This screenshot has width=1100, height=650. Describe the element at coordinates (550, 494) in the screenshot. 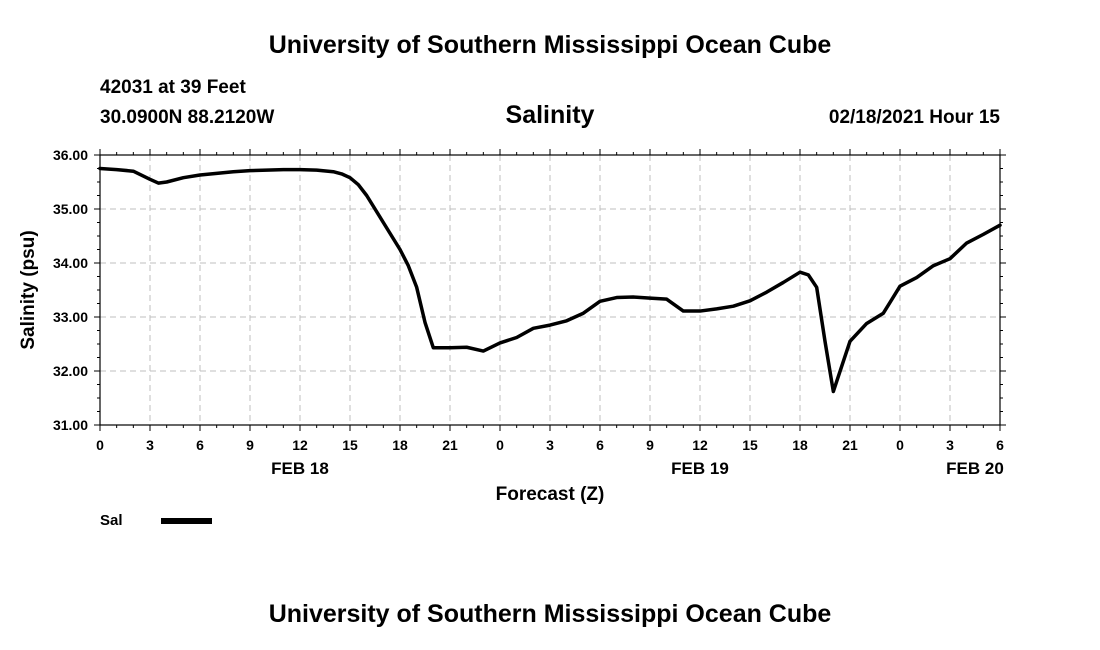

I see `x-axis-label: Forecast (Z)` at that location.